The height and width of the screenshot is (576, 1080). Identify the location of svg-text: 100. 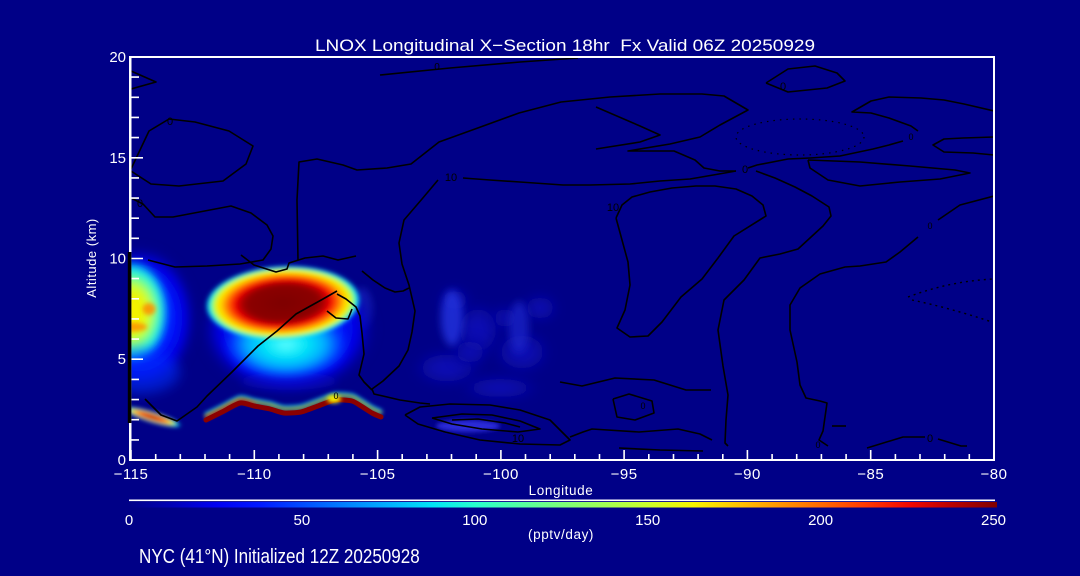
(474, 520).